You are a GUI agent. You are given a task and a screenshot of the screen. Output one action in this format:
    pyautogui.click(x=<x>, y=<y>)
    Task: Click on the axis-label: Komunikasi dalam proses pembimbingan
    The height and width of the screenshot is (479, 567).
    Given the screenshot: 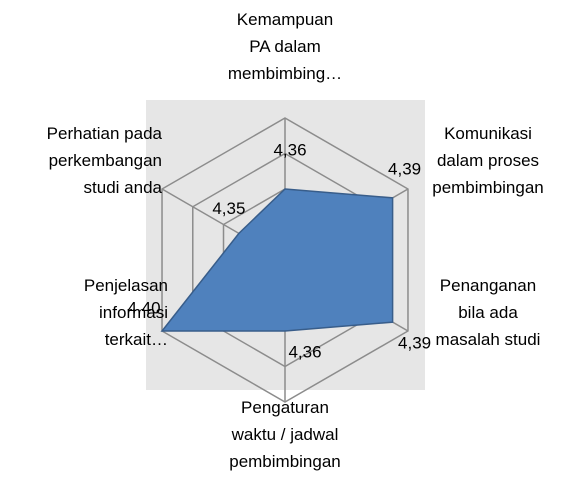 What is the action you would take?
    pyautogui.click(x=488, y=160)
    